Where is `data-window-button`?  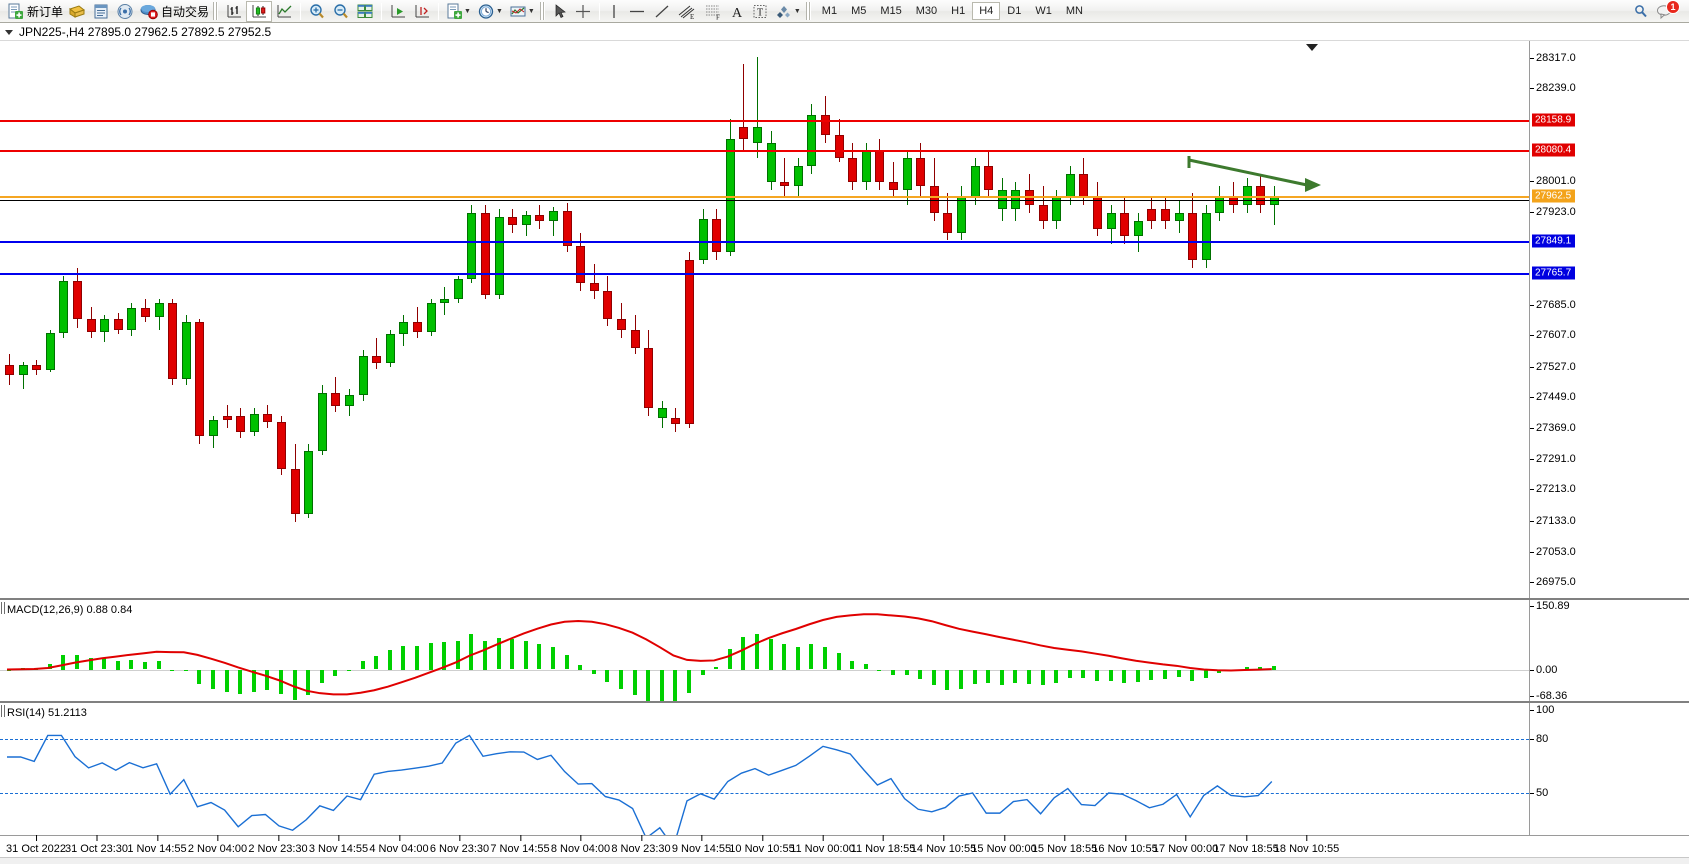 data-window-button is located at coordinates (101, 11).